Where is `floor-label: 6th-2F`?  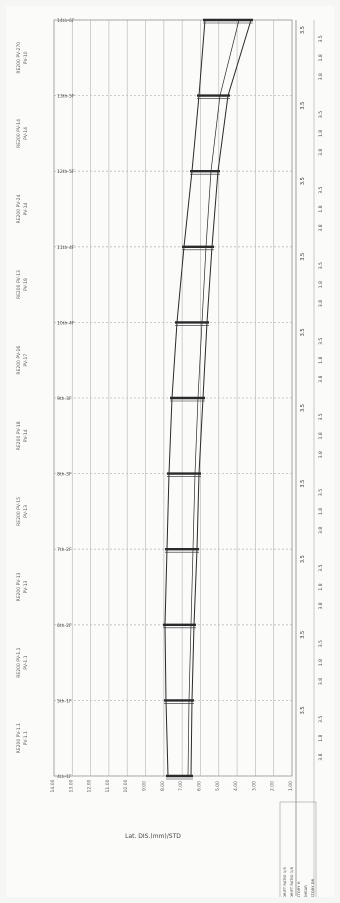
floor-label: 6th-2F is located at coordinates (64, 626).